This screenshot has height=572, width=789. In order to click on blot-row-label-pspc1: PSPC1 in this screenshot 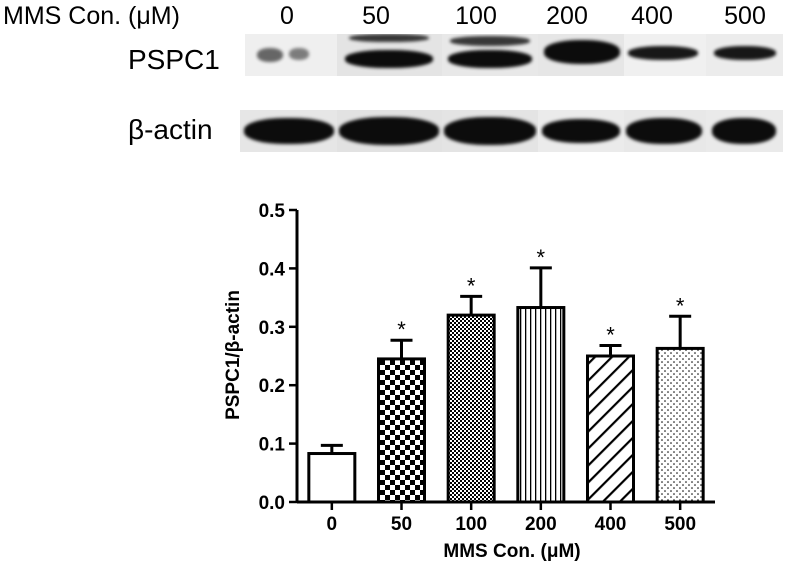, I will do `click(174, 59)`.